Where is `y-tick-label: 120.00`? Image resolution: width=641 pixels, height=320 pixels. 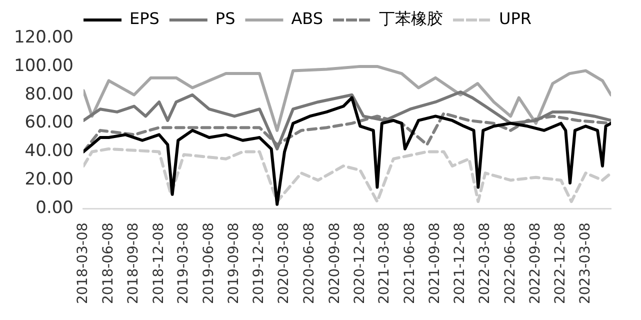
y-tick-label: 120.00 is located at coordinates (44, 37).